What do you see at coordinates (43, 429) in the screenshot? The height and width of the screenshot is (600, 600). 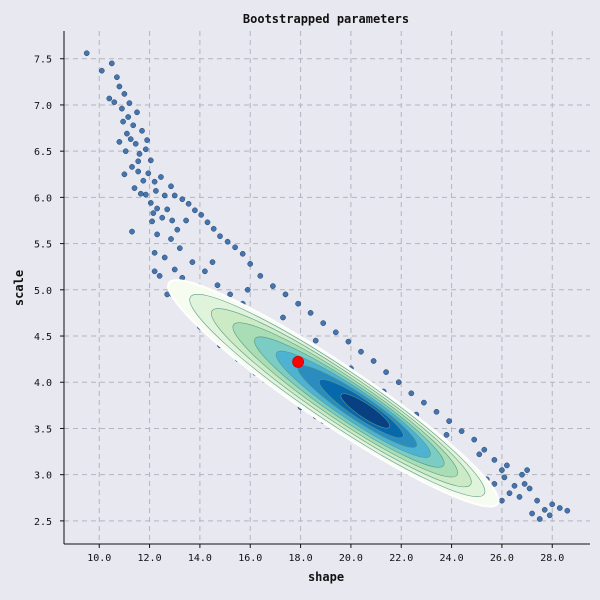 I see `y-tick-label: 3.5` at bounding box center [43, 429].